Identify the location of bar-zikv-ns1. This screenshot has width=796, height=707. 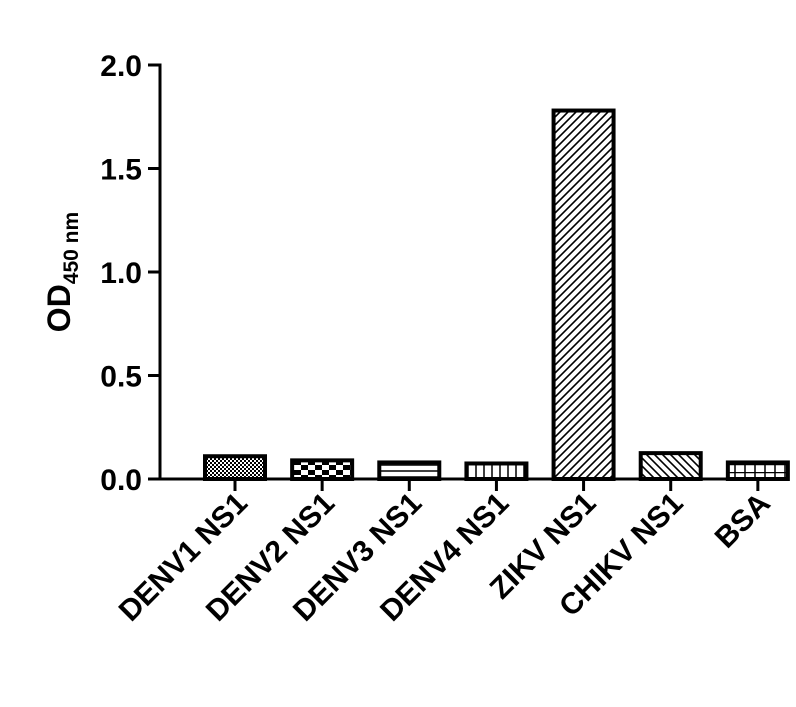
(583, 294).